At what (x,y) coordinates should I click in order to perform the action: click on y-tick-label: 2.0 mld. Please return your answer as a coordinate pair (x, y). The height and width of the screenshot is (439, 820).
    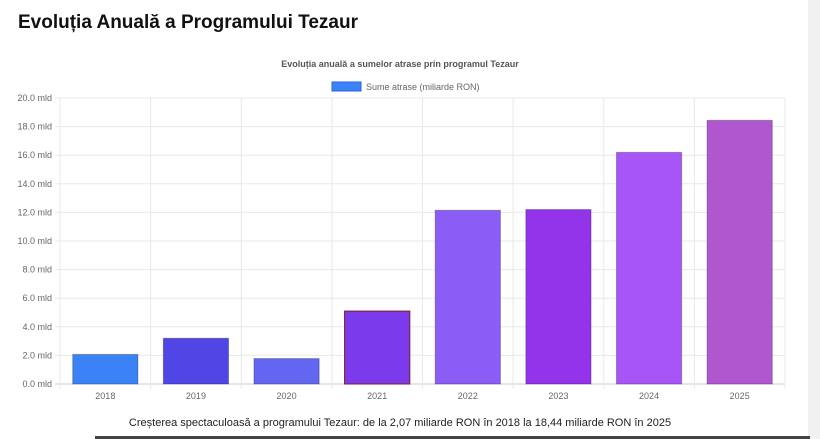
    Looking at the image, I should click on (37, 355).